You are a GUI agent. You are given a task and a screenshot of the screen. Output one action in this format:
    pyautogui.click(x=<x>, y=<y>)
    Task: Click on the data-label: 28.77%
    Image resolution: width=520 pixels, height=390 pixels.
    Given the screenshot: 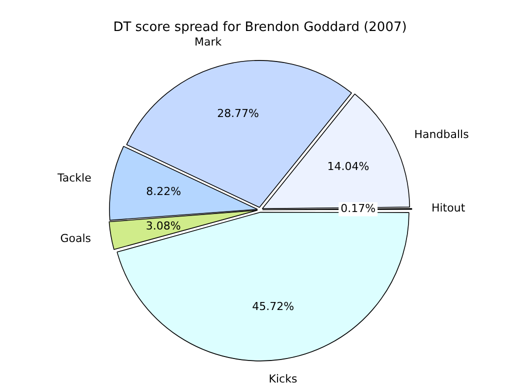 What is the action you would take?
    pyautogui.click(x=238, y=113)
    